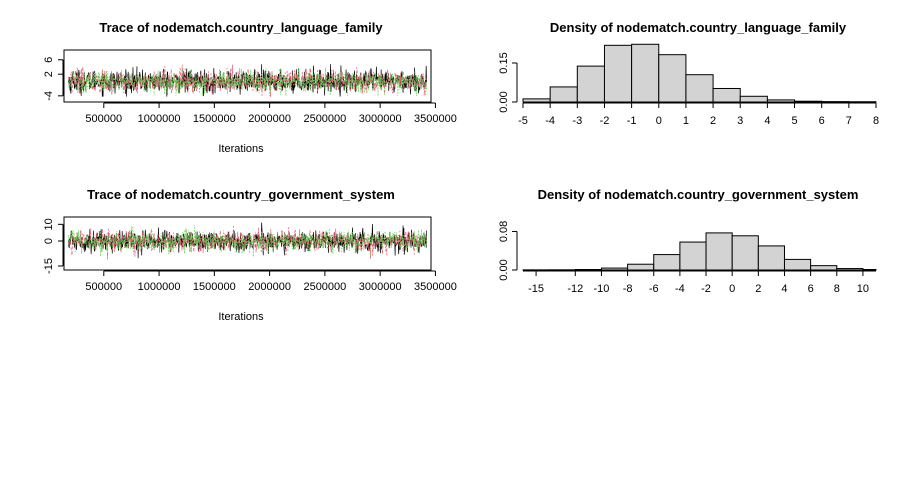  I want to click on x-tick-label: 10, so click(863, 289).